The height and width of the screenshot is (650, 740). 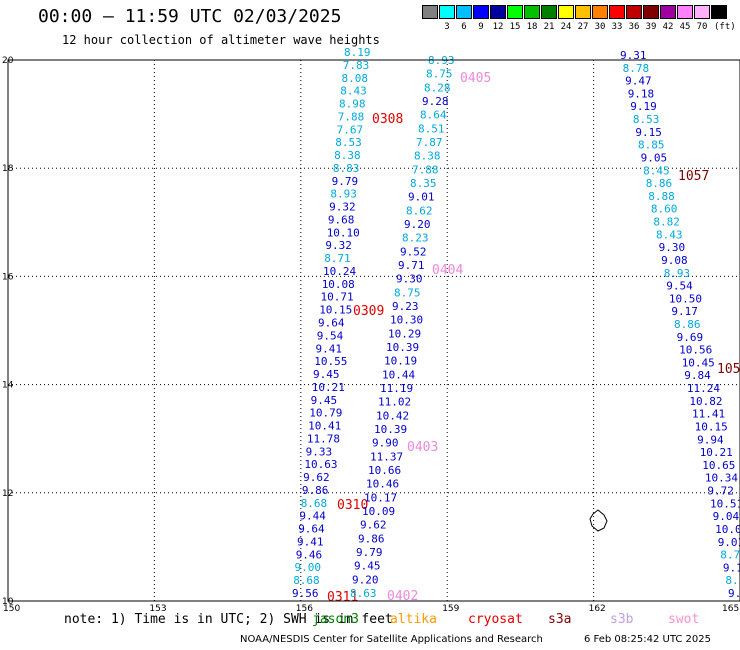 I want to click on wave-height-value: 10.19, so click(x=400, y=361).